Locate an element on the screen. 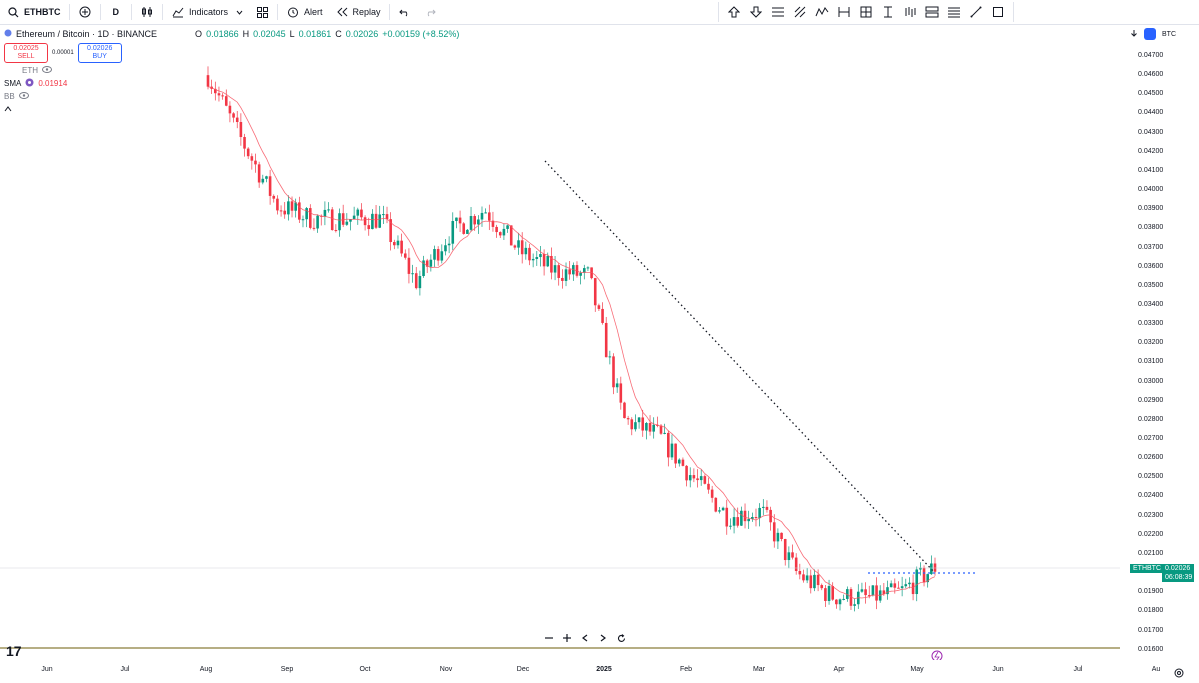 The height and width of the screenshot is (683, 1199). axis-top-controls: BTC is located at coordinates (1153, 34).